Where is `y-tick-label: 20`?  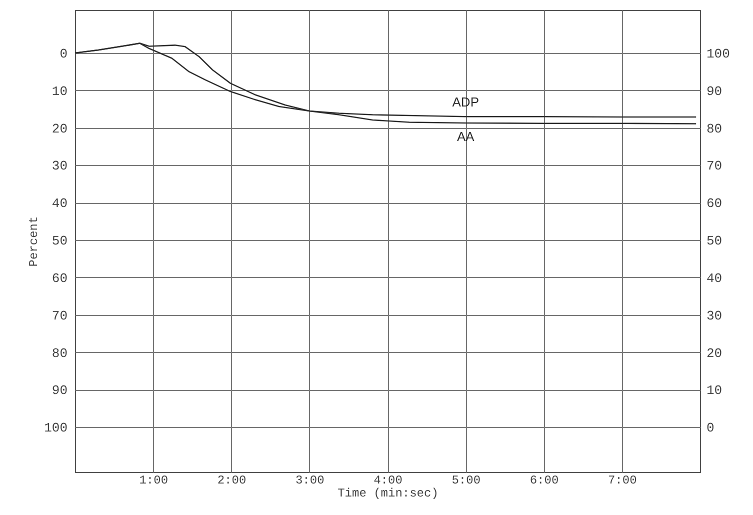 y-tick-label: 20 is located at coordinates (60, 128).